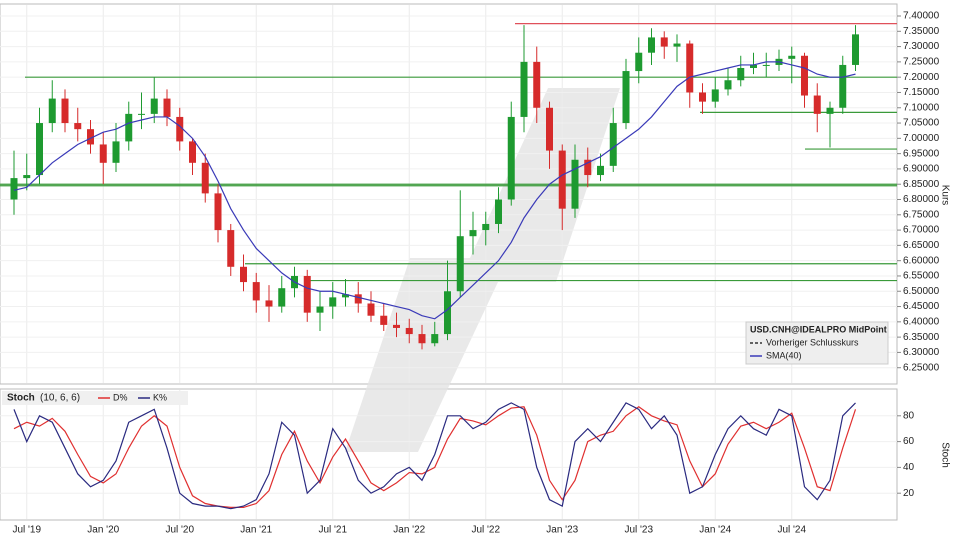 The height and width of the screenshot is (540, 960). What do you see at coordinates (921, 337) in the screenshot?
I see `y-tick-label: 6.35000` at bounding box center [921, 337].